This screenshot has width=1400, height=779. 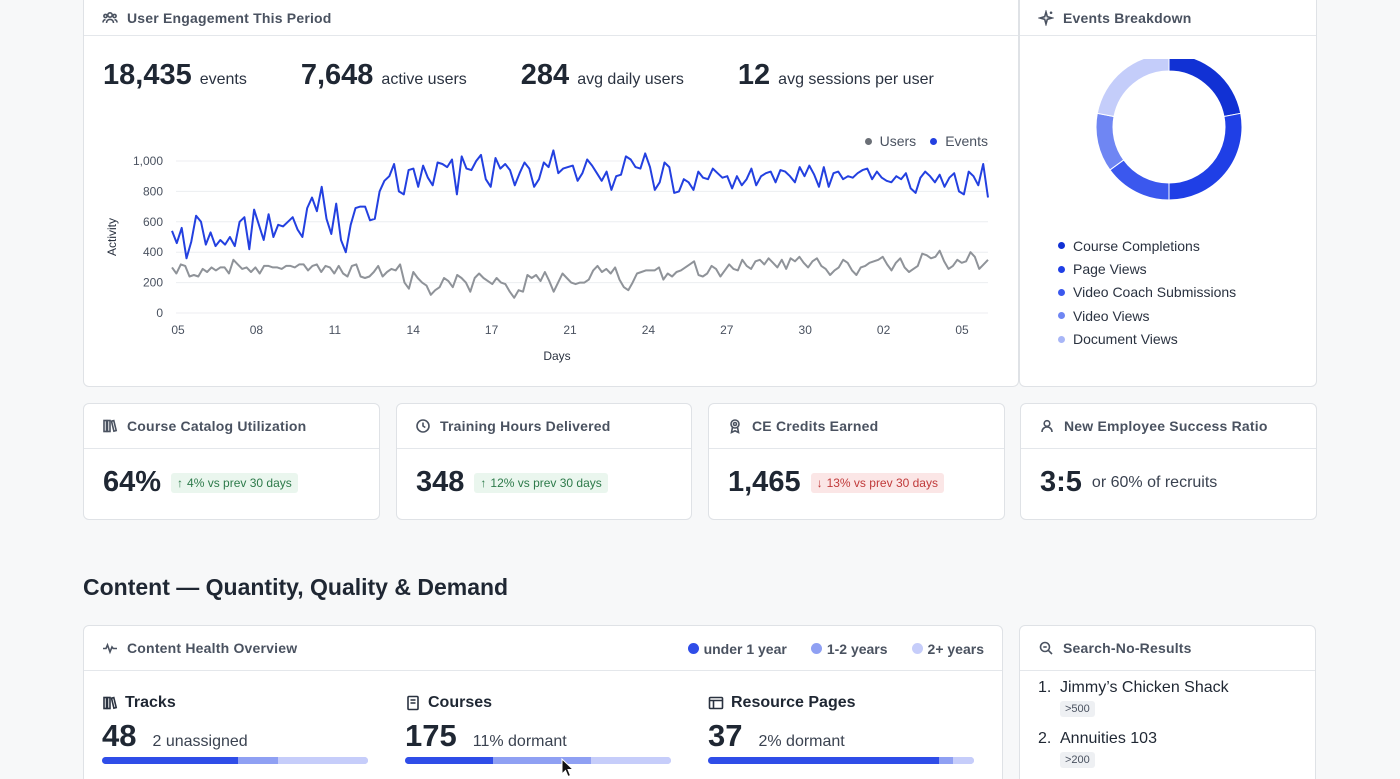 I want to click on kpi-header: CE Credits Earned, so click(x=856, y=426).